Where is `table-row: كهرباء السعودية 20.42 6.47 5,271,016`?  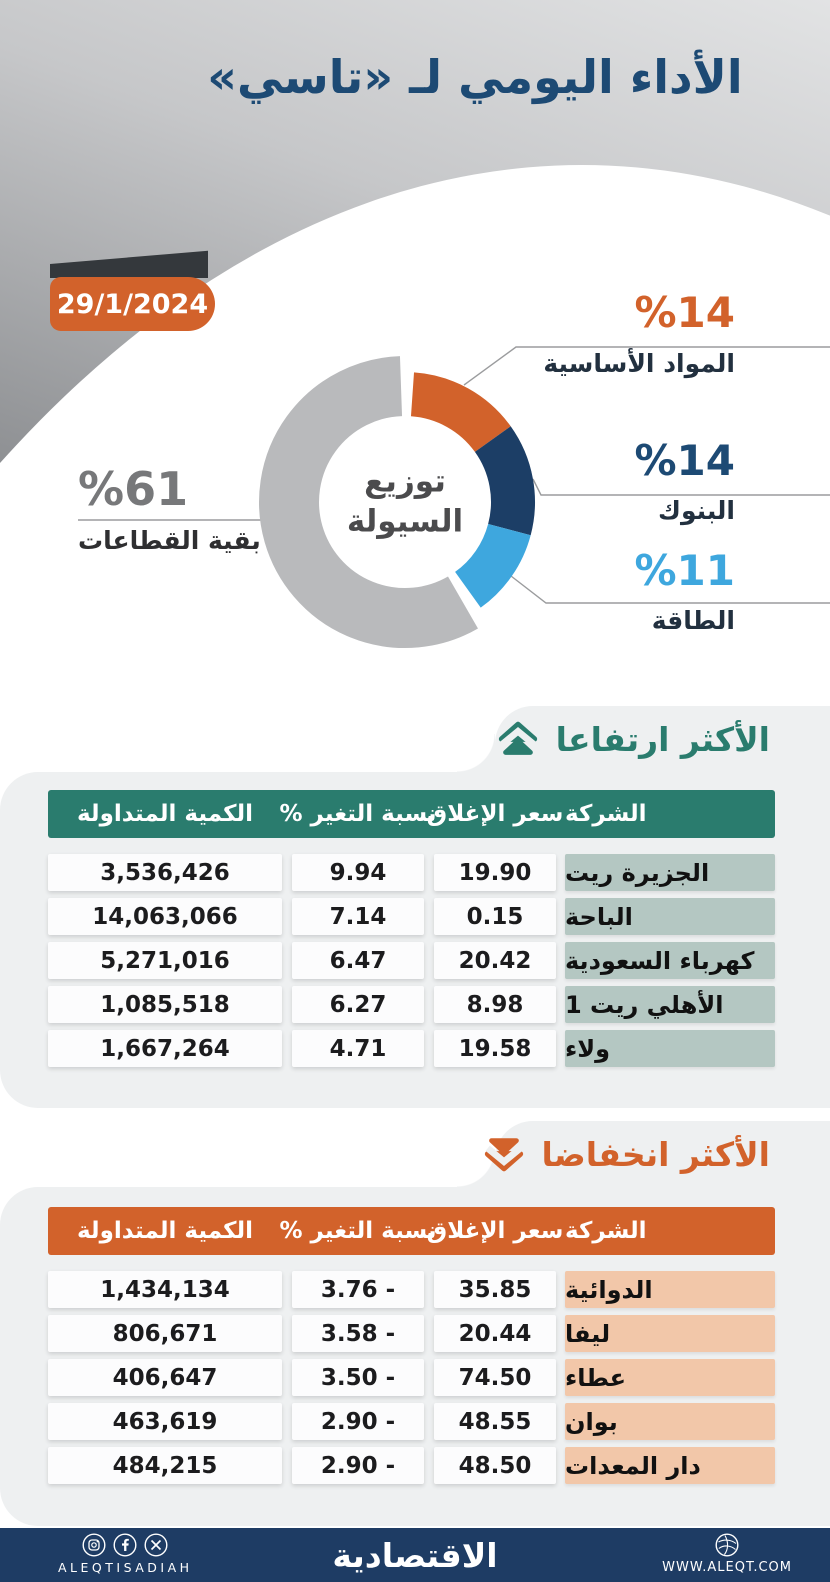 table-row: كهرباء السعودية 20.42 6.47 5,271,016 is located at coordinates (415, 960).